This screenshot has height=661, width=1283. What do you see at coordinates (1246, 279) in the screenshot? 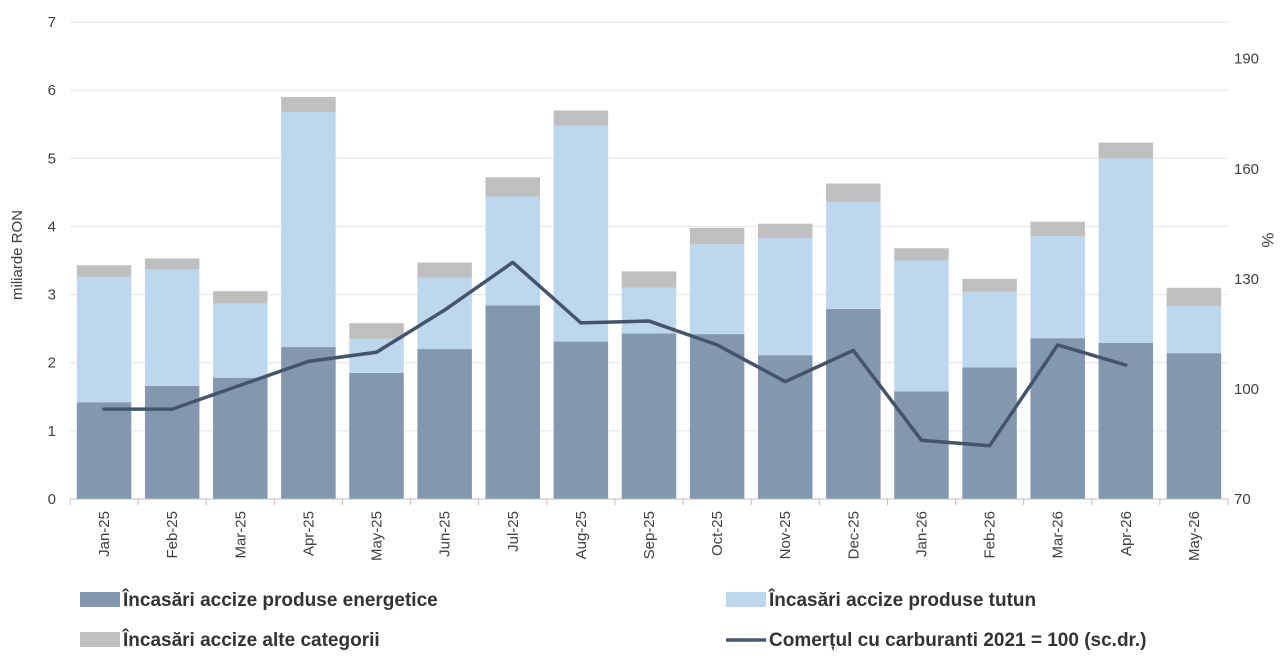
I see `y2-tick-label: 130` at bounding box center [1246, 279].